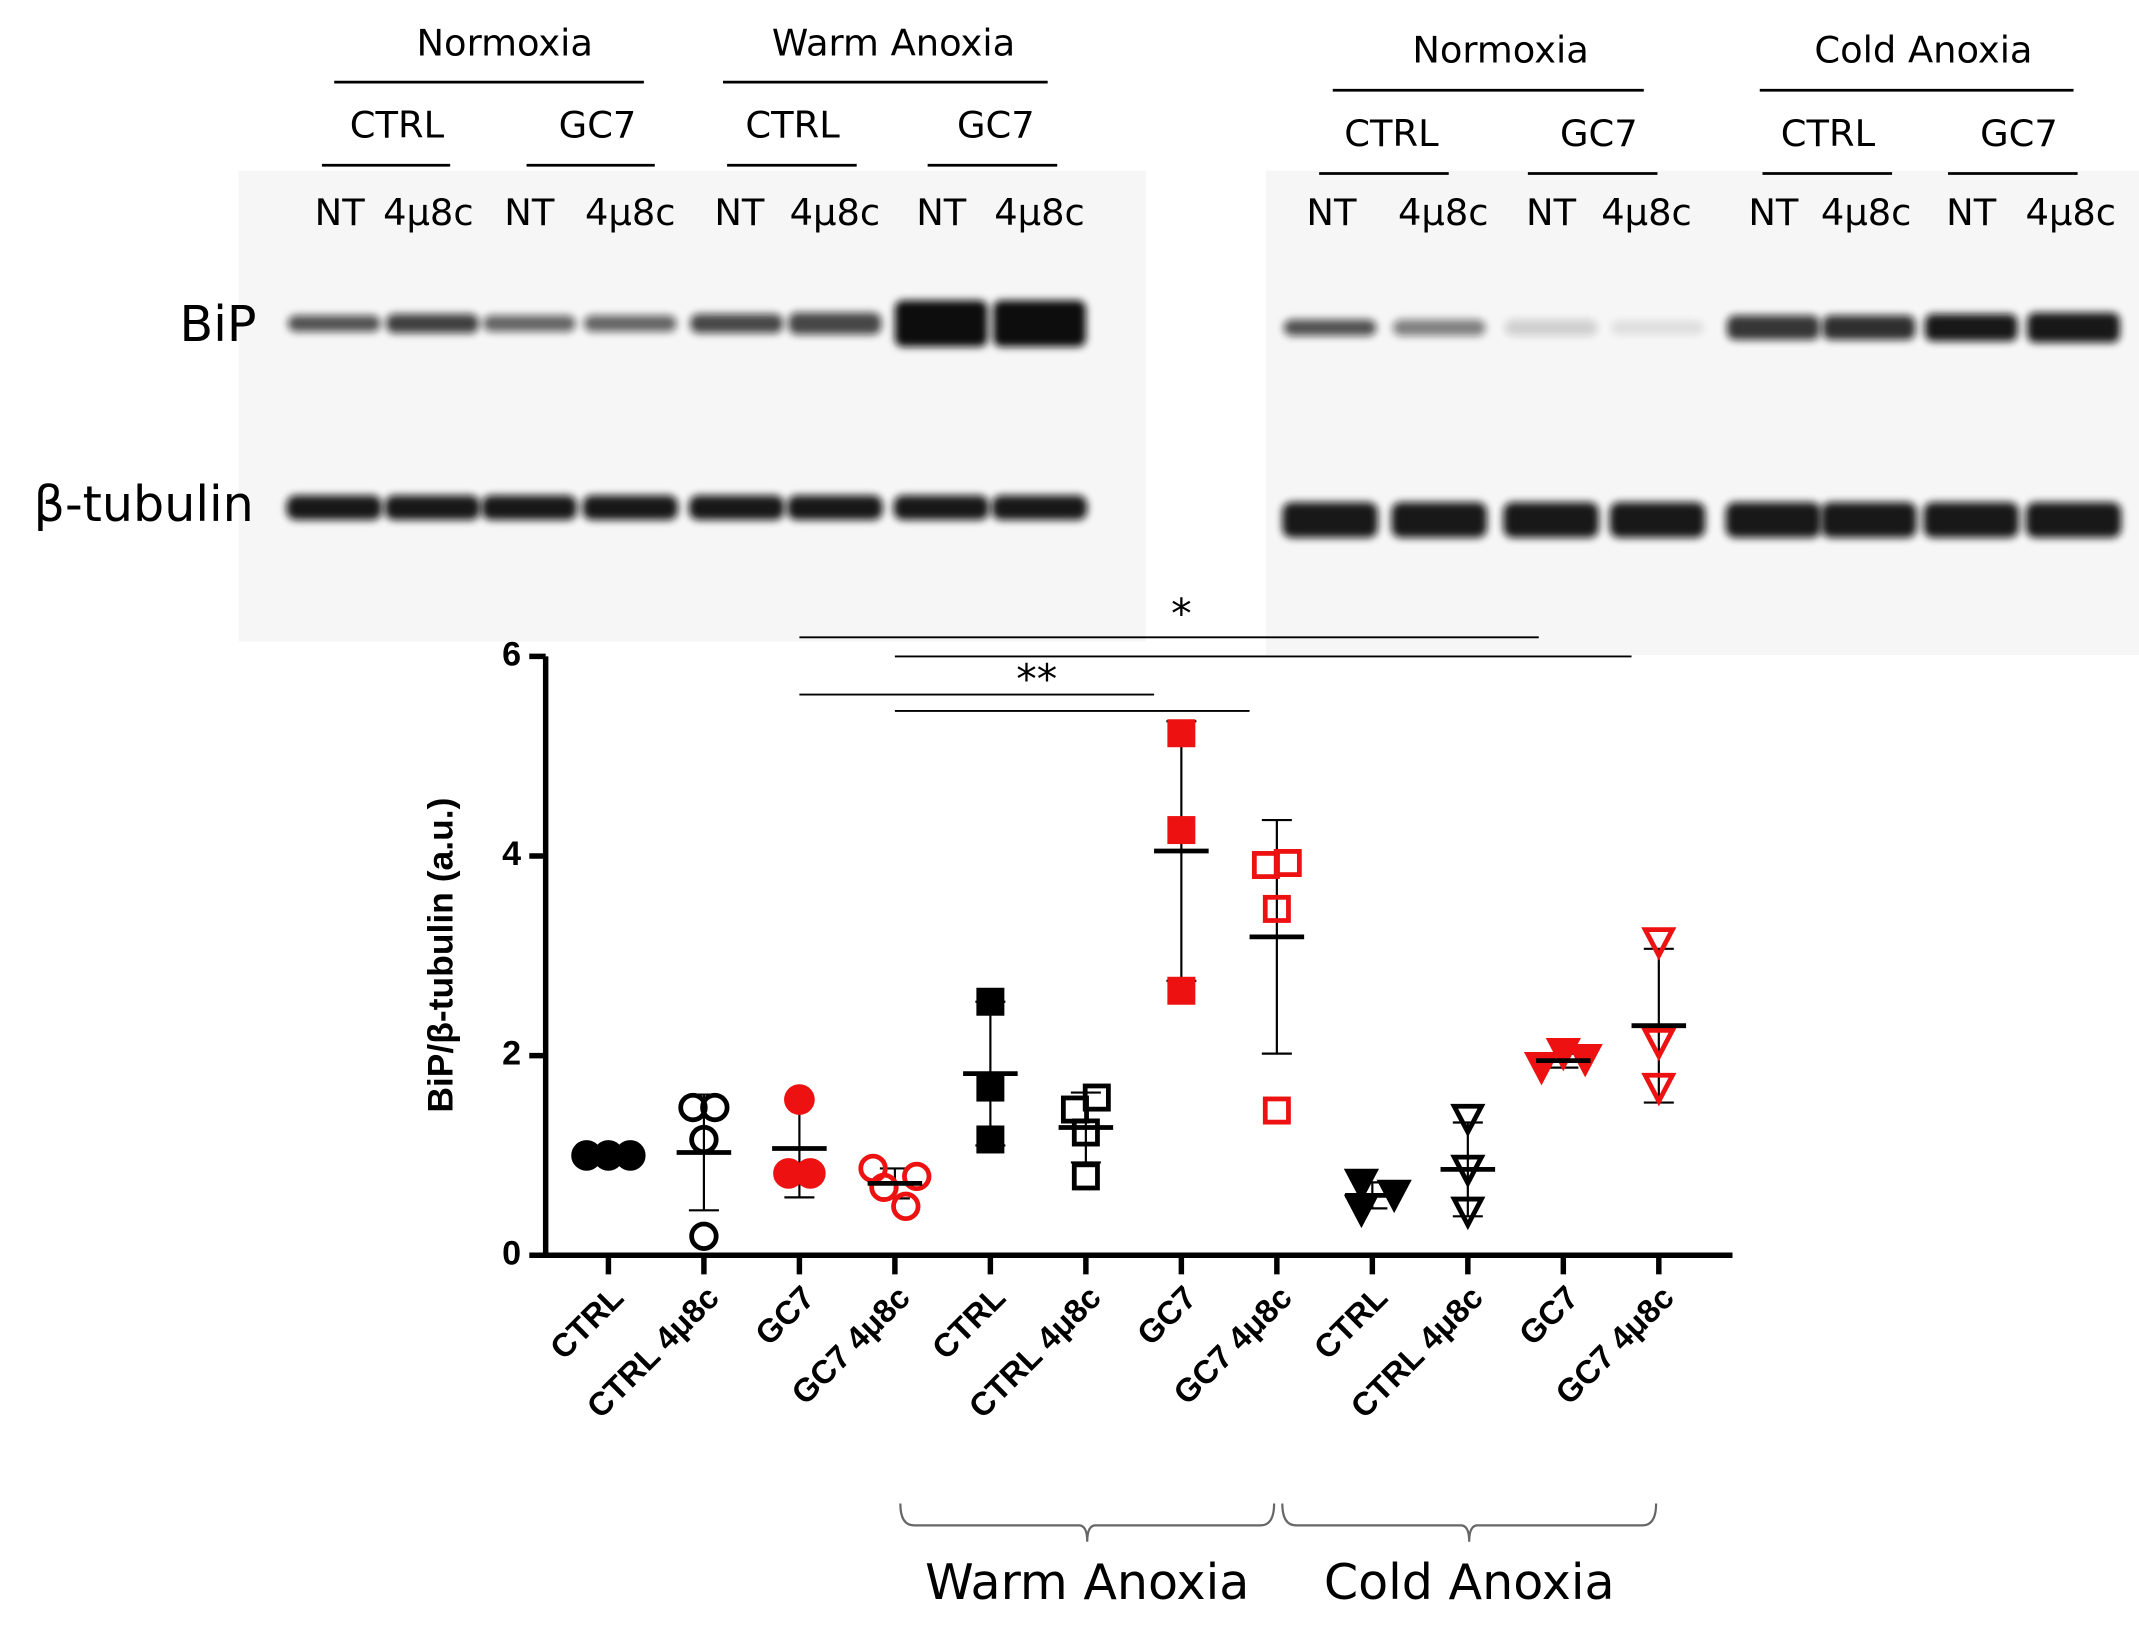  Describe the element at coordinates (1087, 1582) in the screenshot. I see `group-label: Warm Anoxia` at that location.